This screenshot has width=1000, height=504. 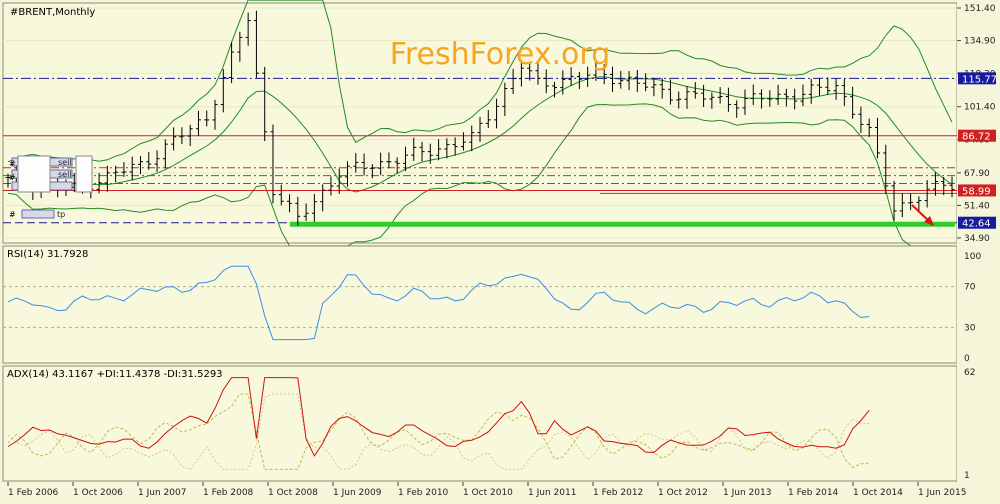 What do you see at coordinates (813, 493) in the screenshot?
I see `time-tick: 1 Feb 2014` at bounding box center [813, 493].